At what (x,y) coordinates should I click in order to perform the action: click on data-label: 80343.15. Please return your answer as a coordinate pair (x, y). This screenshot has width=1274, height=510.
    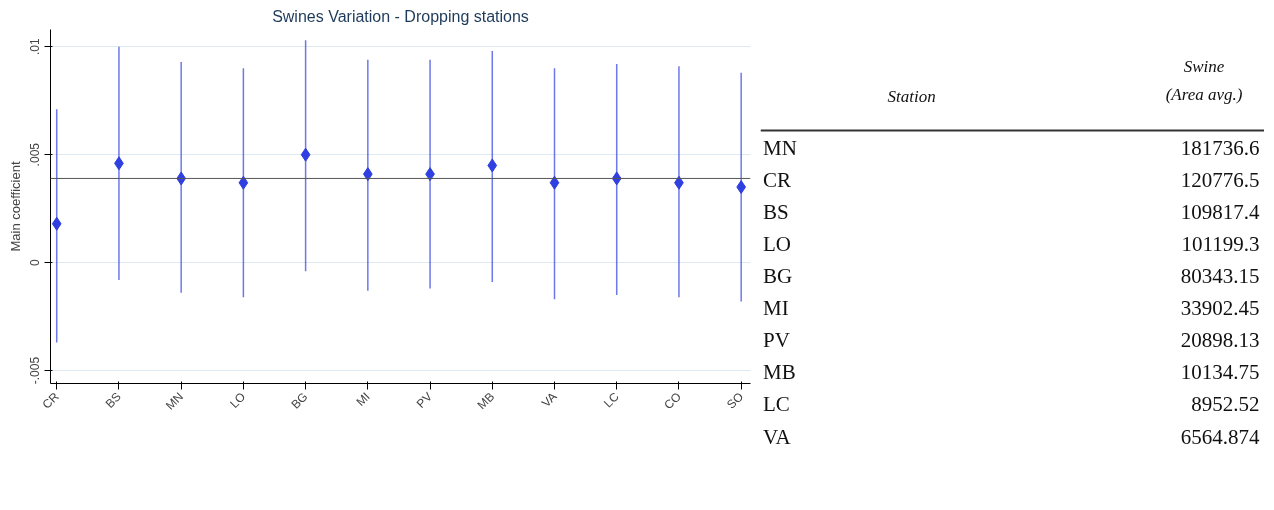
    Looking at the image, I should click on (1220, 276).